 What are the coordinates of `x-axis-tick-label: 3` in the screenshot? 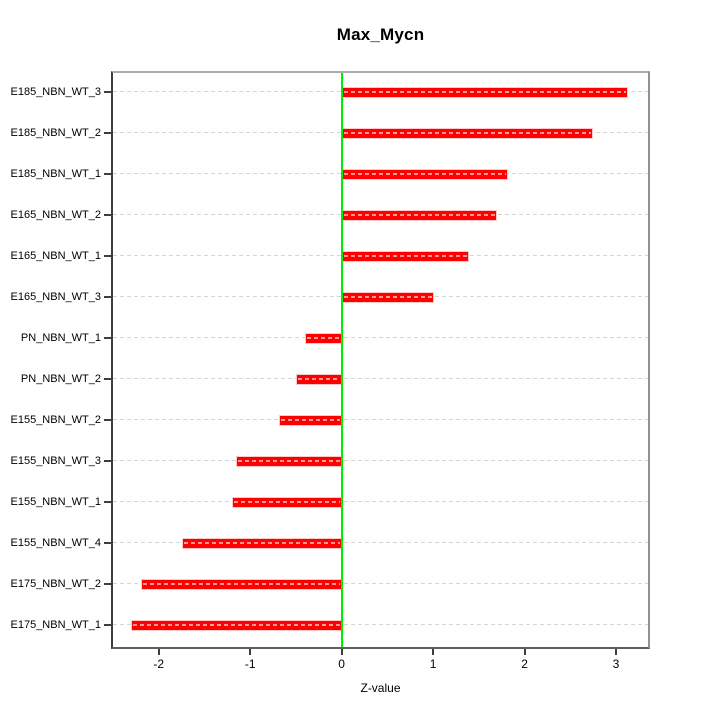 It's located at (616, 664).